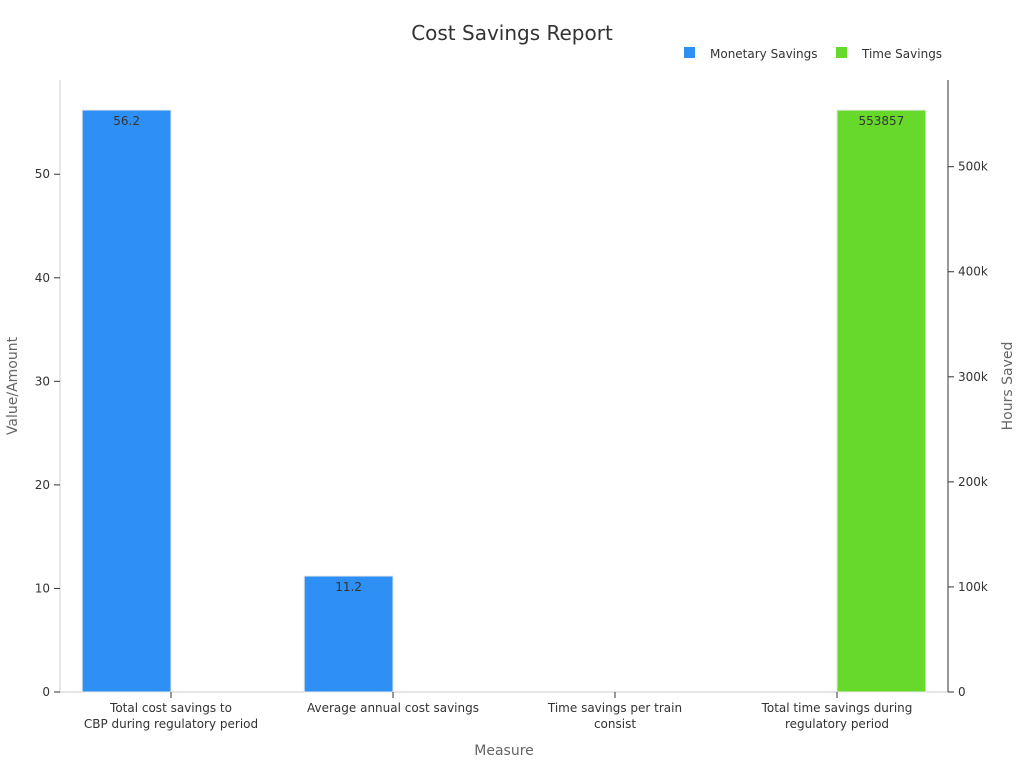 This screenshot has height=772, width=1024. I want to click on y-axis-ticks: 0 10 20 30 40 50, so click(47, 433).